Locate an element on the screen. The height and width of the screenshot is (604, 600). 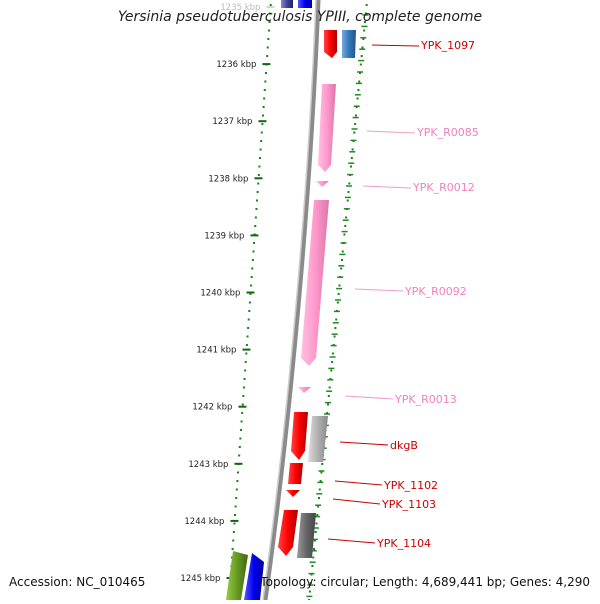
feature-label-dkgb: dkgB is located at coordinates (404, 445).